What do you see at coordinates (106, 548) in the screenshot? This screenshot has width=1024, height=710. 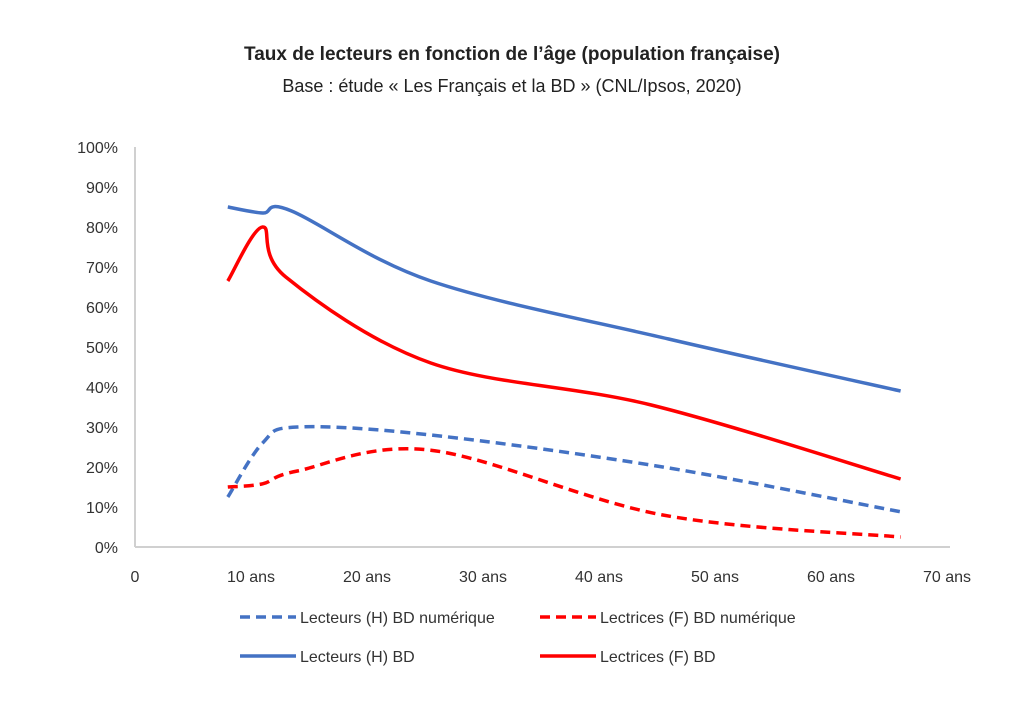 I see `y-tick-label: 0%` at bounding box center [106, 548].